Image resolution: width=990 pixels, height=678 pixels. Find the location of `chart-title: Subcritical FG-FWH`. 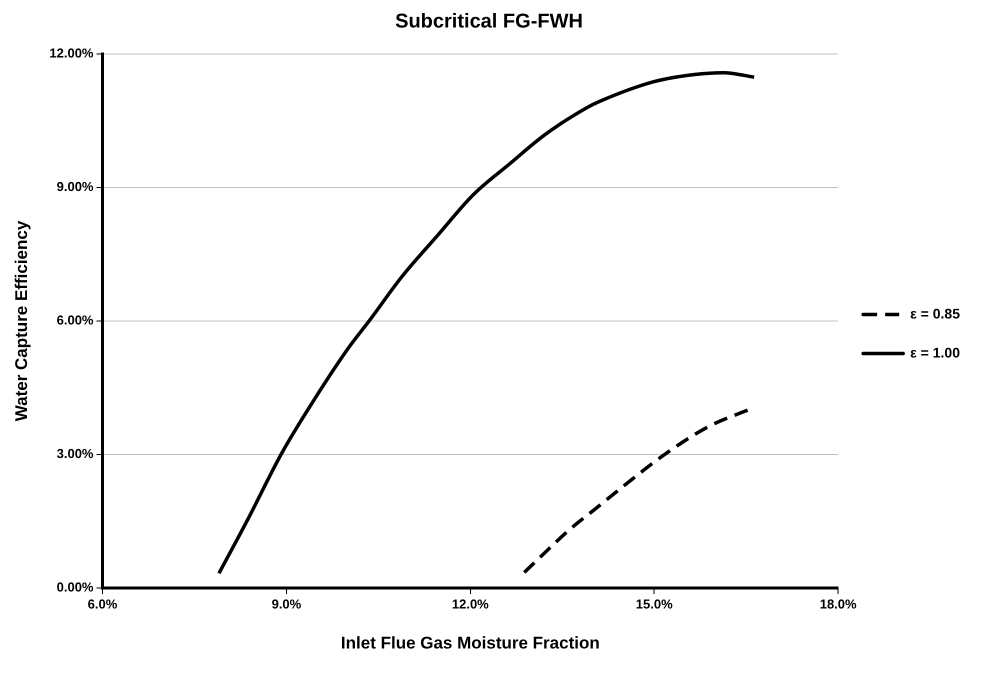

chart-title: Subcritical FG-FWH is located at coordinates (489, 21).